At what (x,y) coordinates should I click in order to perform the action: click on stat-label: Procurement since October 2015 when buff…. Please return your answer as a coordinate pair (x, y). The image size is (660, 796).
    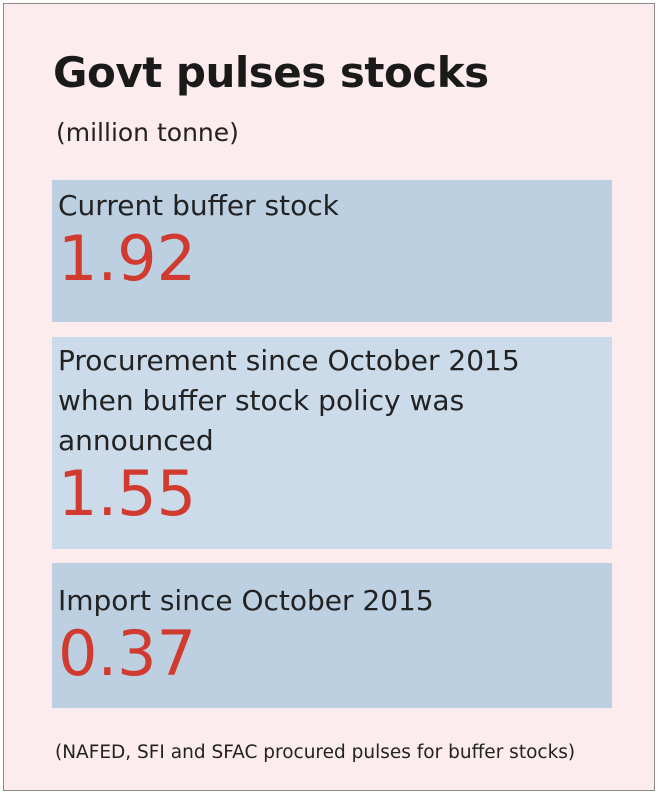
    Looking at the image, I should click on (289, 400).